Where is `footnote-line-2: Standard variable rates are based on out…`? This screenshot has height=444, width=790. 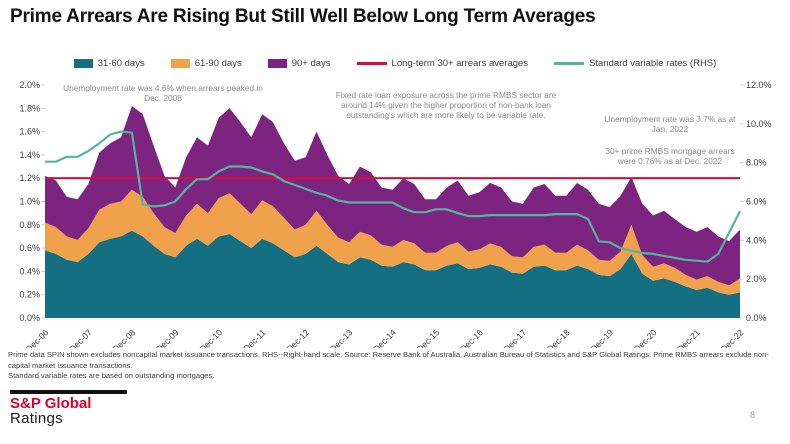 footnote-line-2: Standard variable rates are based on out… is located at coordinates (111, 376).